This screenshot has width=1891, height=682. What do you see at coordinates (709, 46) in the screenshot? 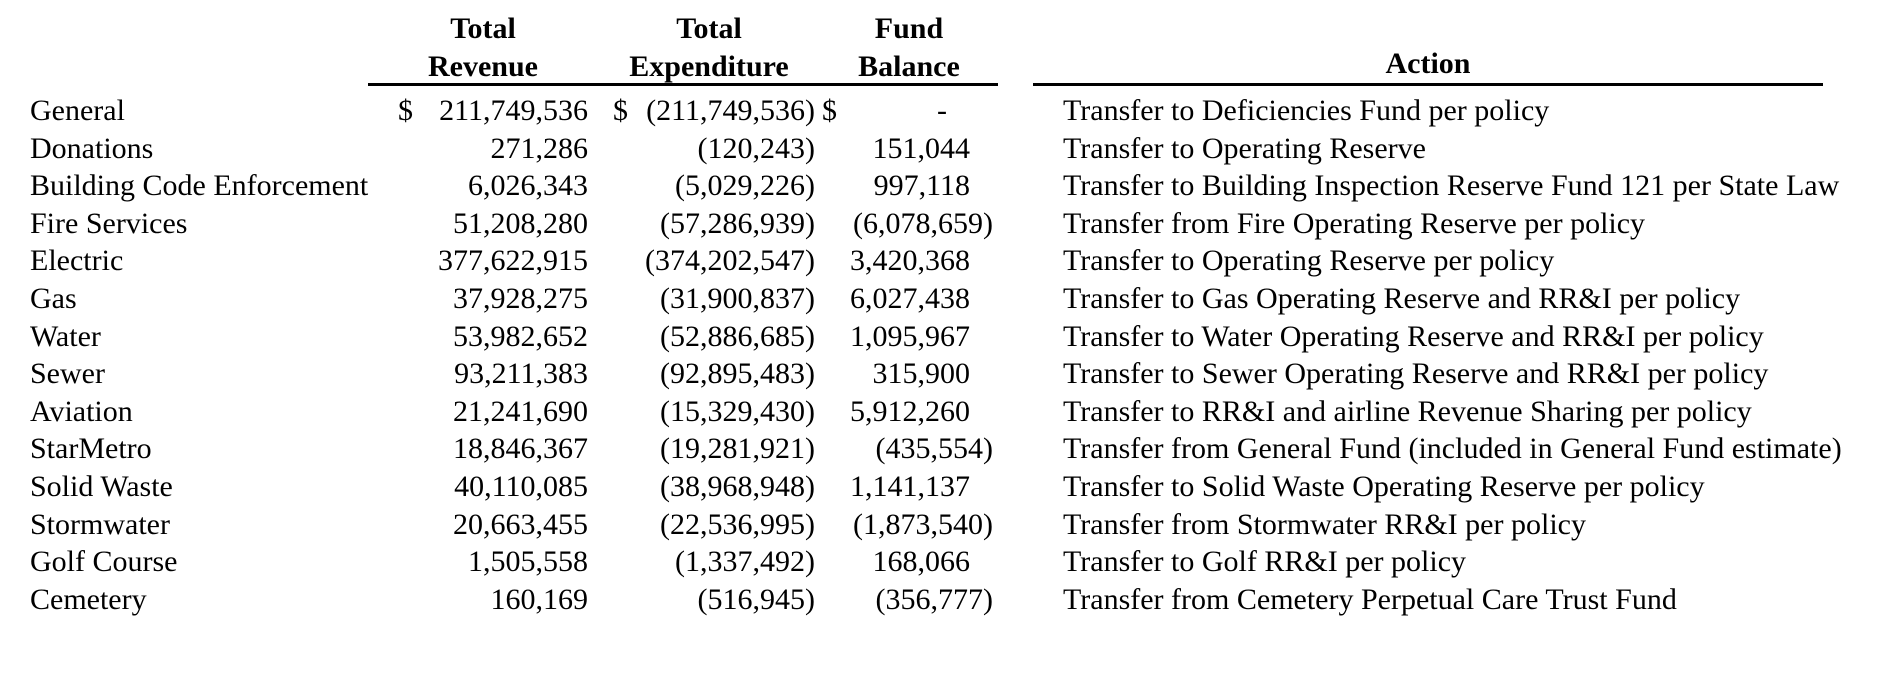
I see `col-header-total-expenditure: Total Expenditure` at bounding box center [709, 46].